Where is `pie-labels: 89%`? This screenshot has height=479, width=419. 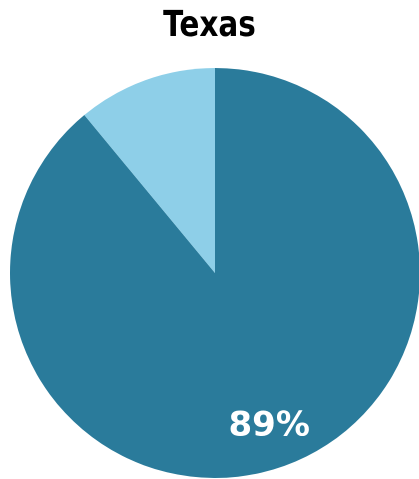 pie-labels: 89% is located at coordinates (269, 424).